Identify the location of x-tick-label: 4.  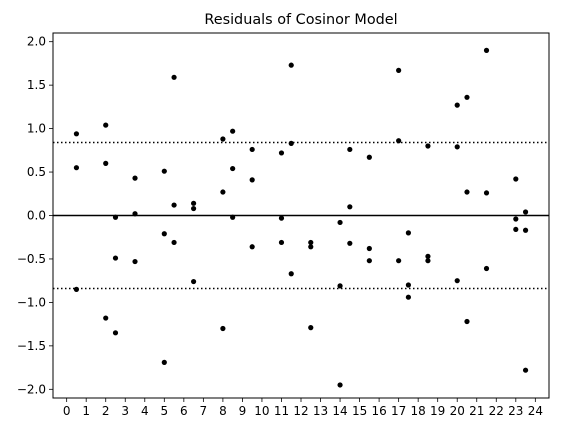
(145, 411).